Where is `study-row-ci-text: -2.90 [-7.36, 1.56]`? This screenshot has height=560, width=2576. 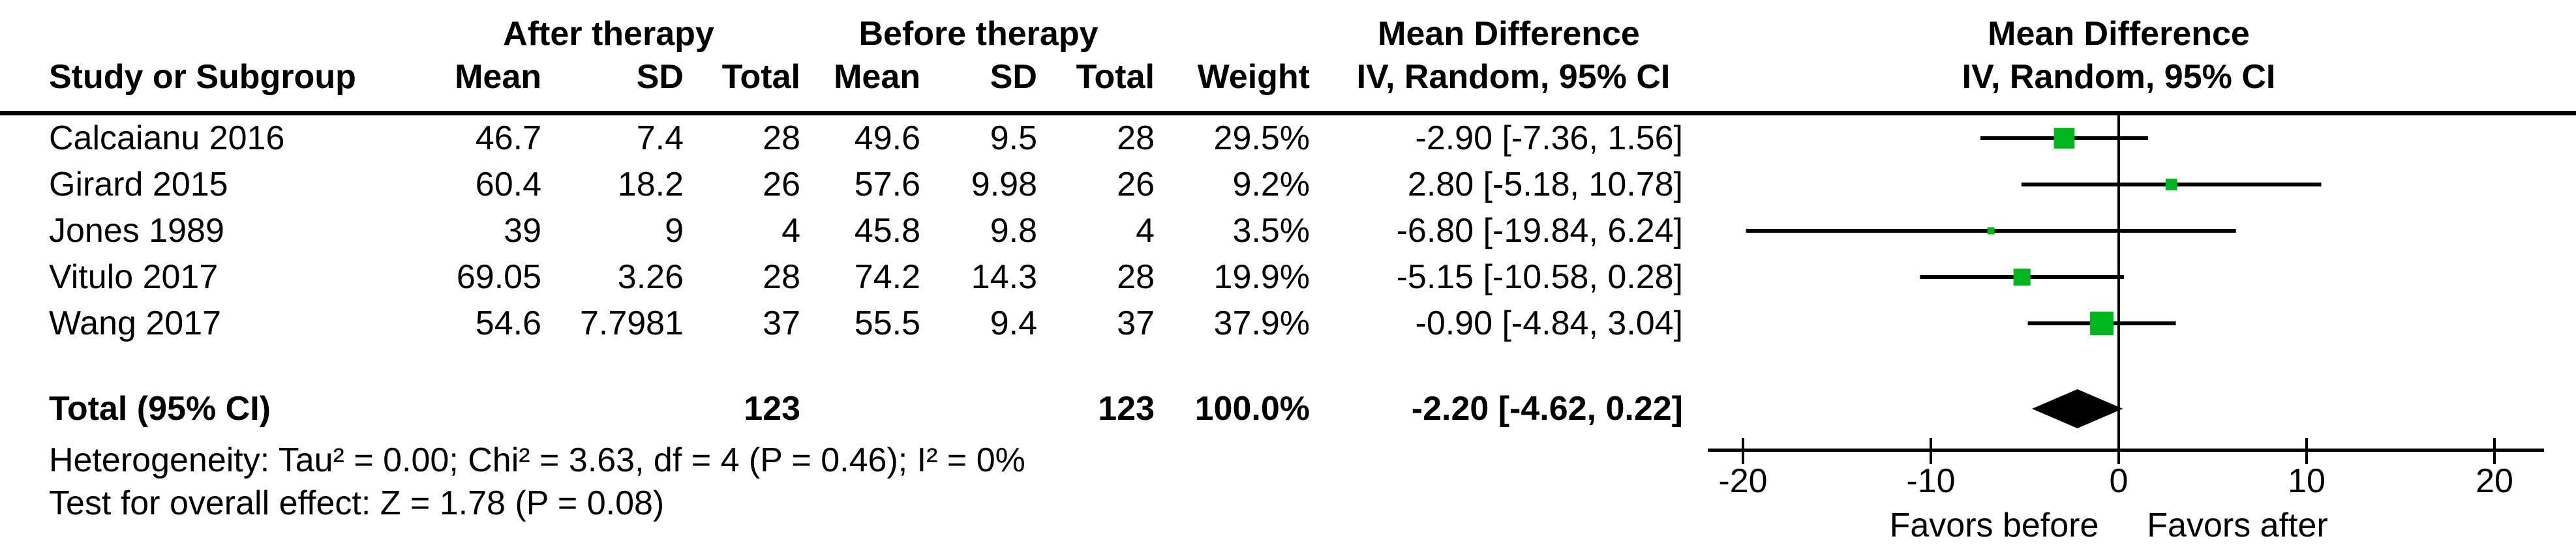 study-row-ci-text: -2.90 [-7.36, 1.56] is located at coordinates (1550, 138).